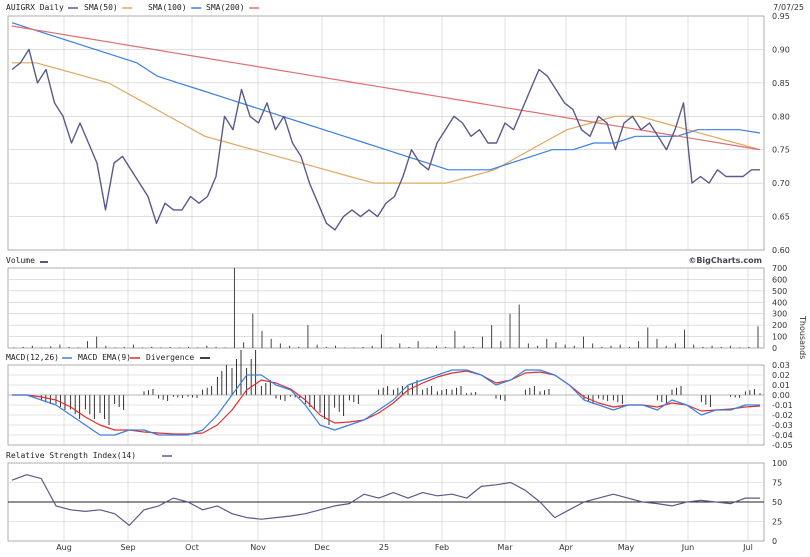 This screenshot has width=810, height=557. I want to click on volume-ytick-label: 200, so click(779, 325).